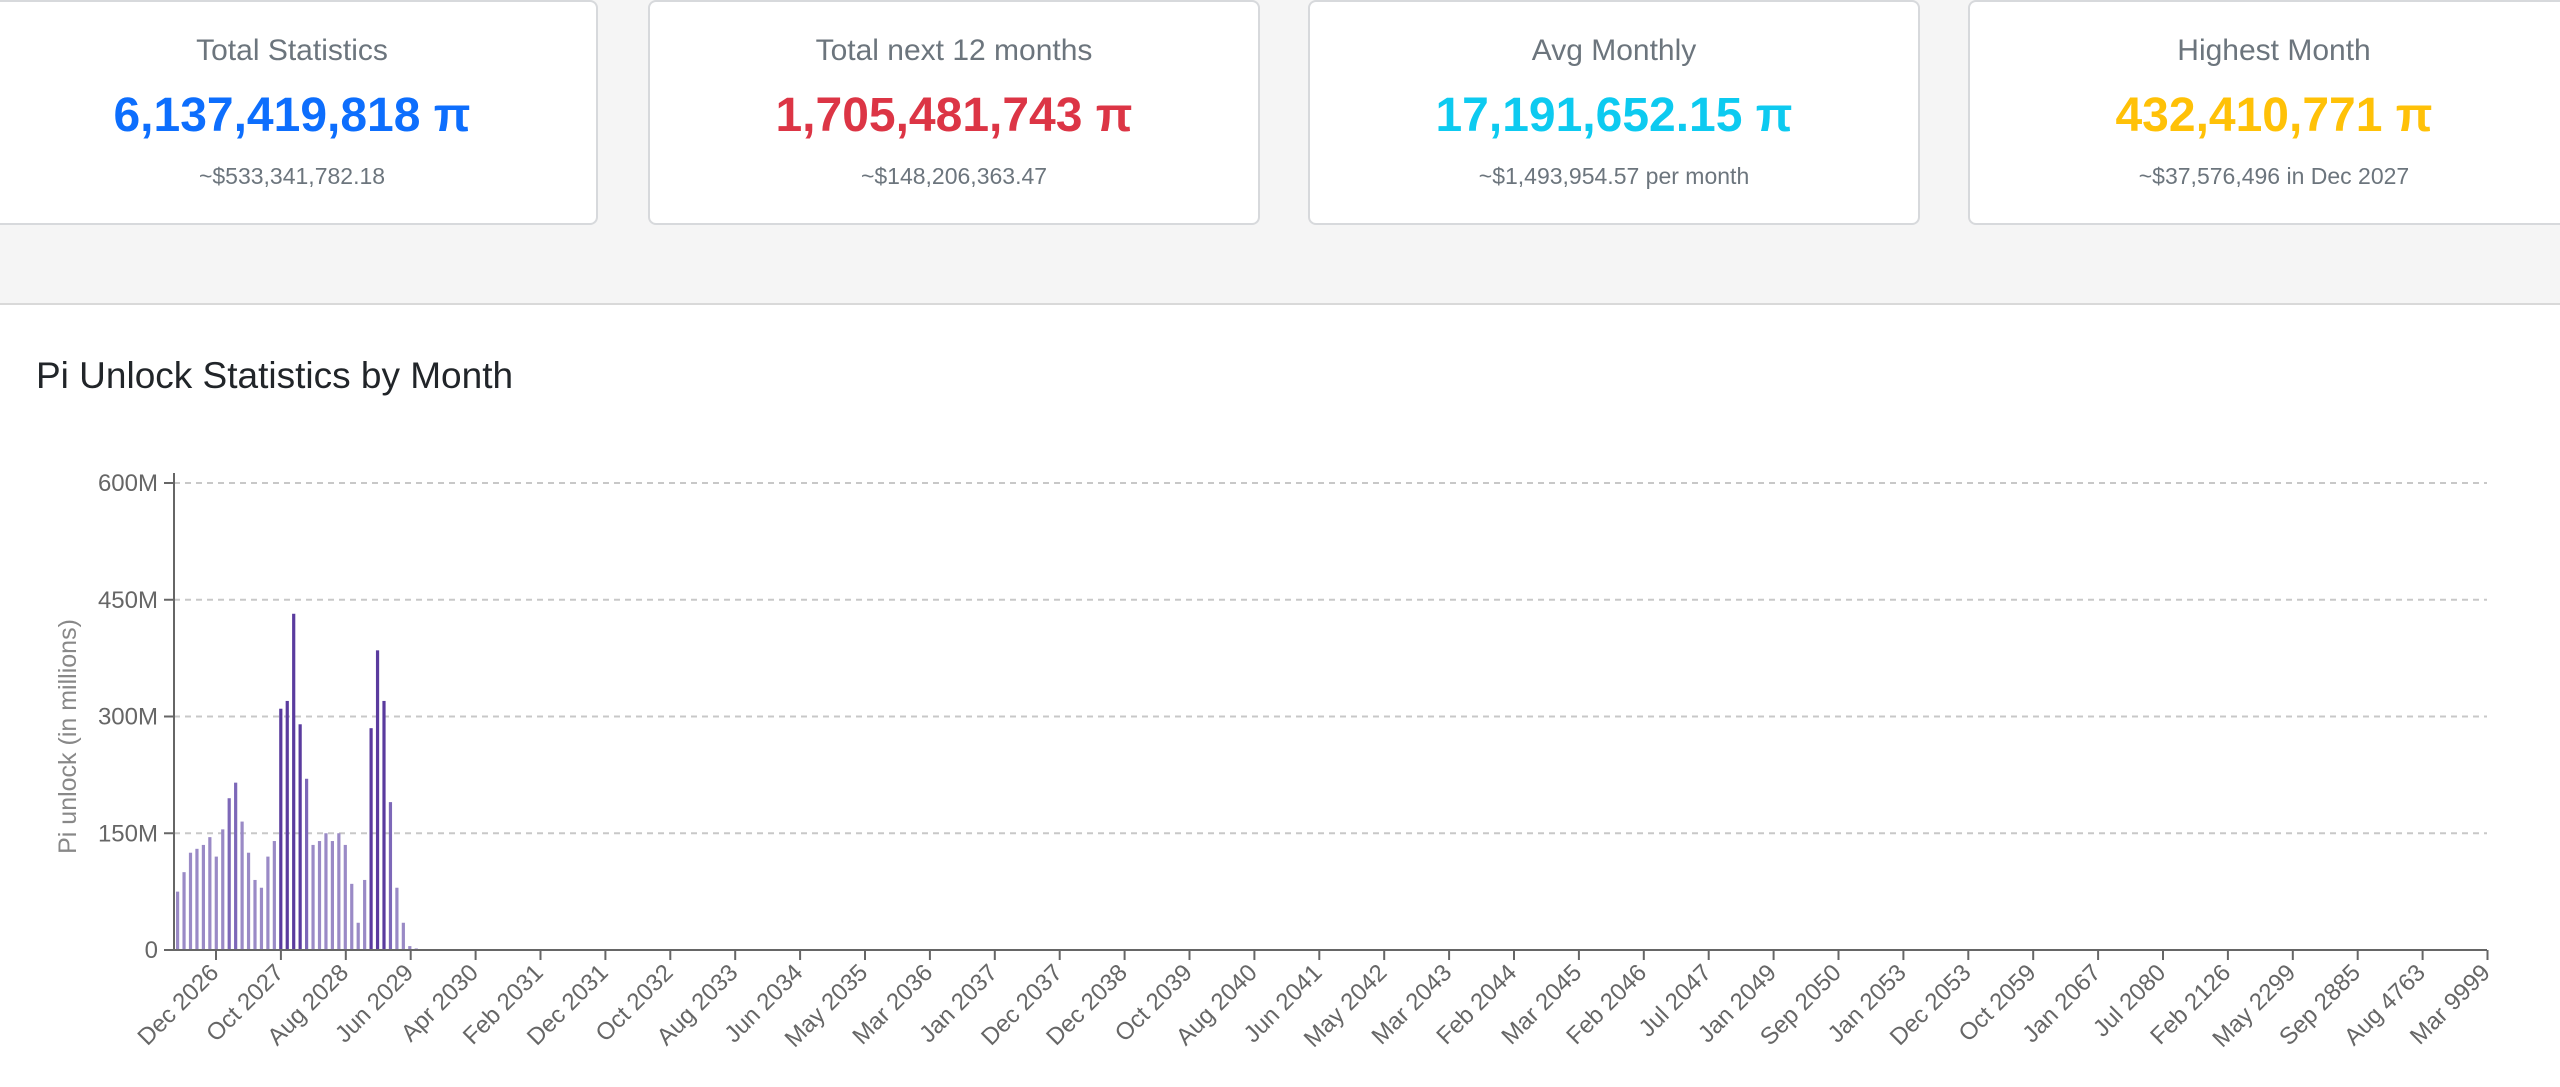  What do you see at coordinates (128, 483) in the screenshot?
I see `y-tick-label: 600M` at bounding box center [128, 483].